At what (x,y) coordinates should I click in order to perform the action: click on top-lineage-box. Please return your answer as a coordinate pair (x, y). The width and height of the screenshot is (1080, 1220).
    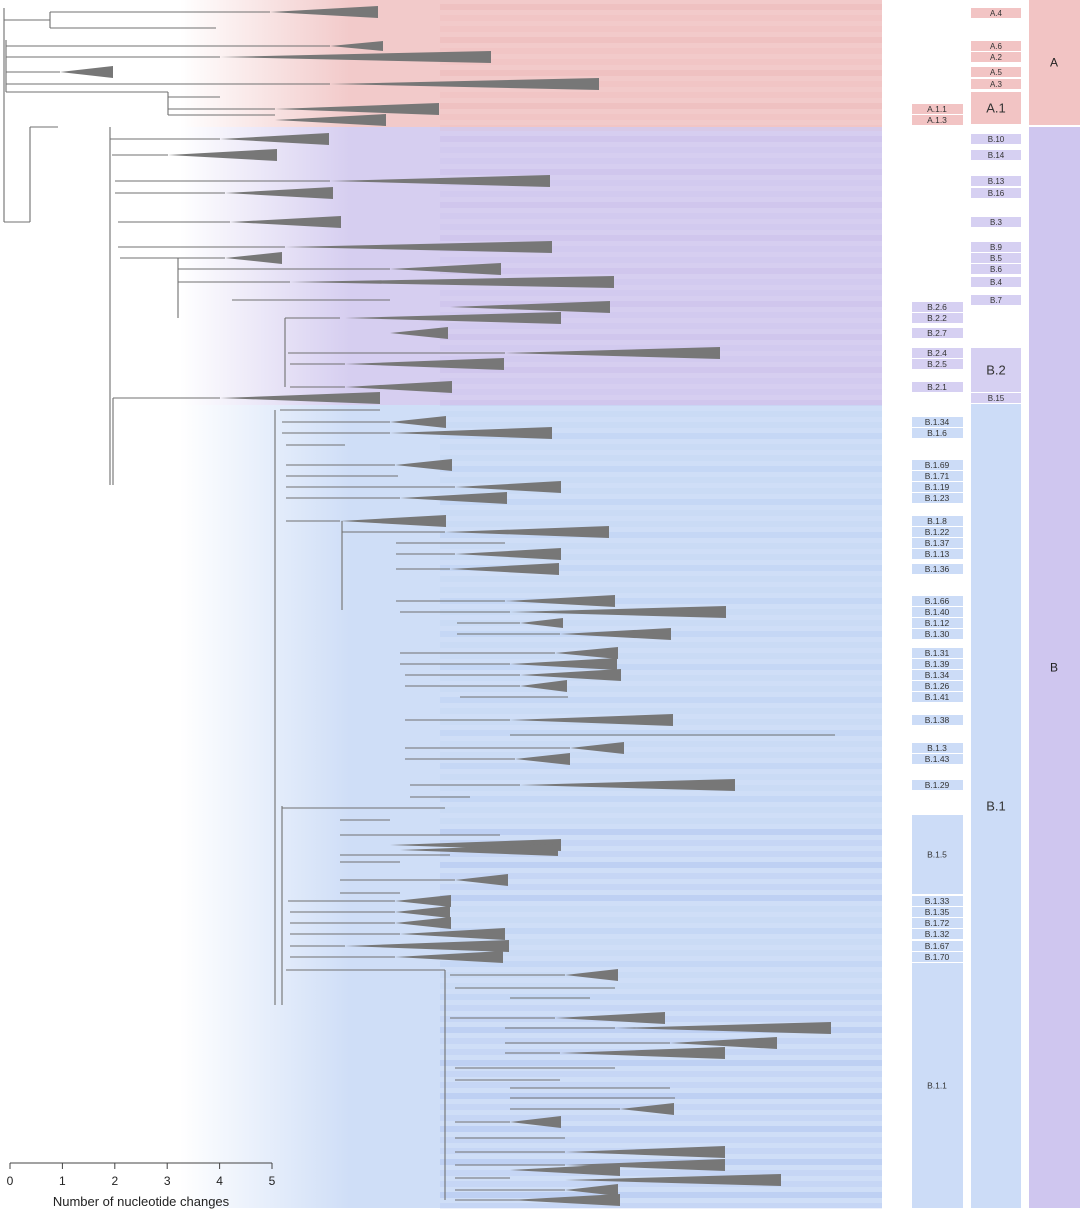
    Looking at the image, I should click on (1054, 62).